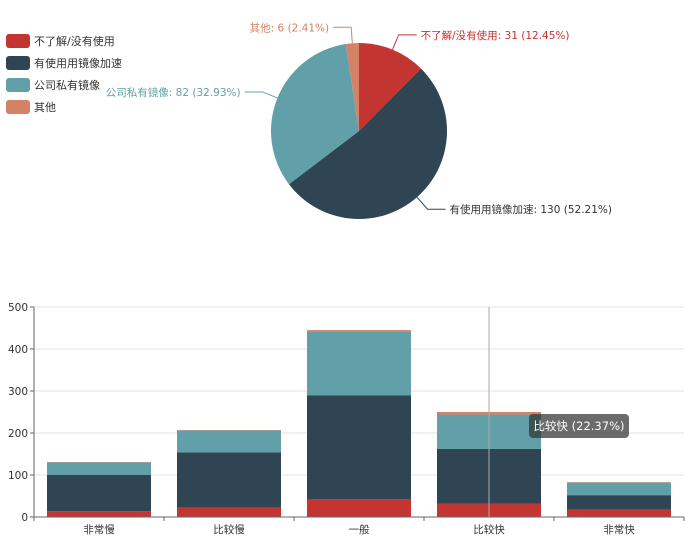 The image size is (689, 544). What do you see at coordinates (78, 63) in the screenshot?
I see `legend-label-1: 有使用用镜像加速` at bounding box center [78, 63].